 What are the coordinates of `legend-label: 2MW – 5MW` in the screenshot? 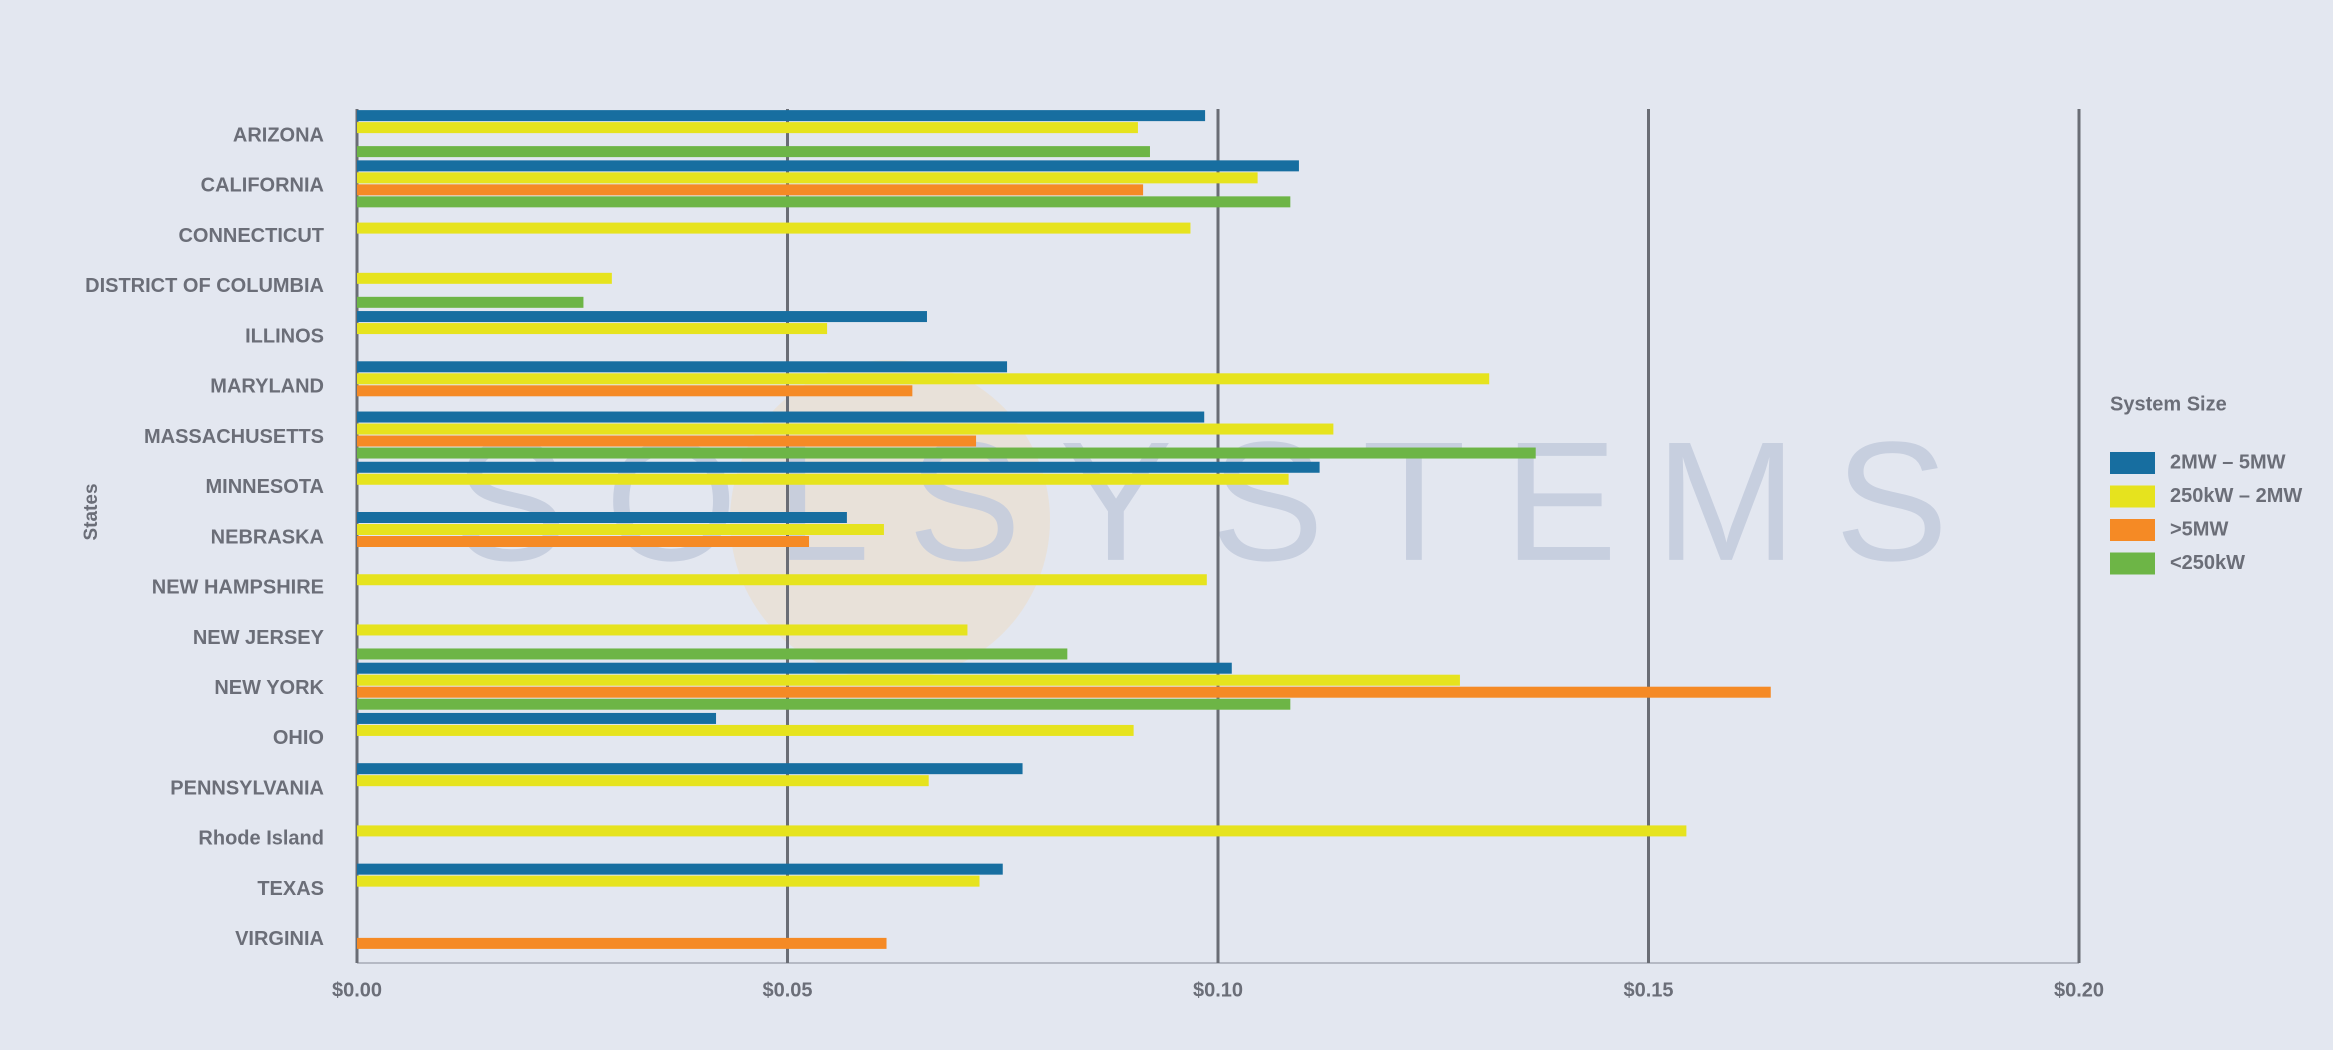 It's located at (2228, 462).